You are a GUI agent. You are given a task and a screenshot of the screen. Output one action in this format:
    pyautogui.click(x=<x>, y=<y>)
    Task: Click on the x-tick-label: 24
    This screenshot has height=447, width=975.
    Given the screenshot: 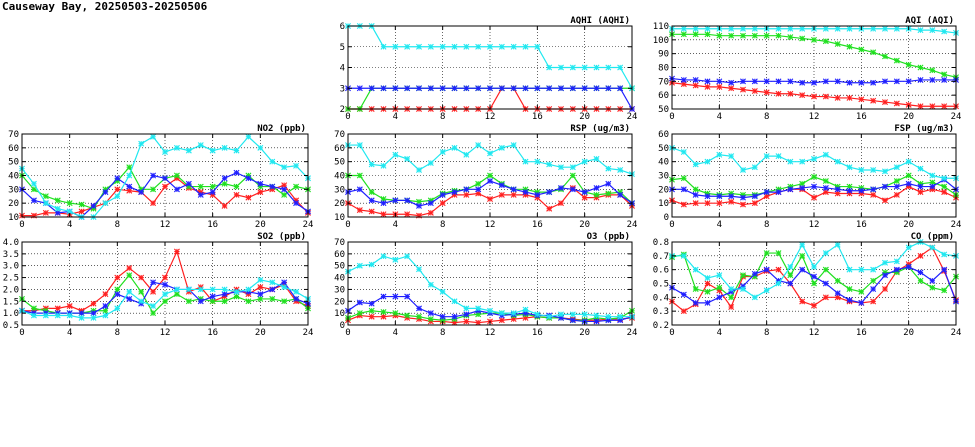 What is the action you would take?
    pyautogui.click(x=632, y=333)
    